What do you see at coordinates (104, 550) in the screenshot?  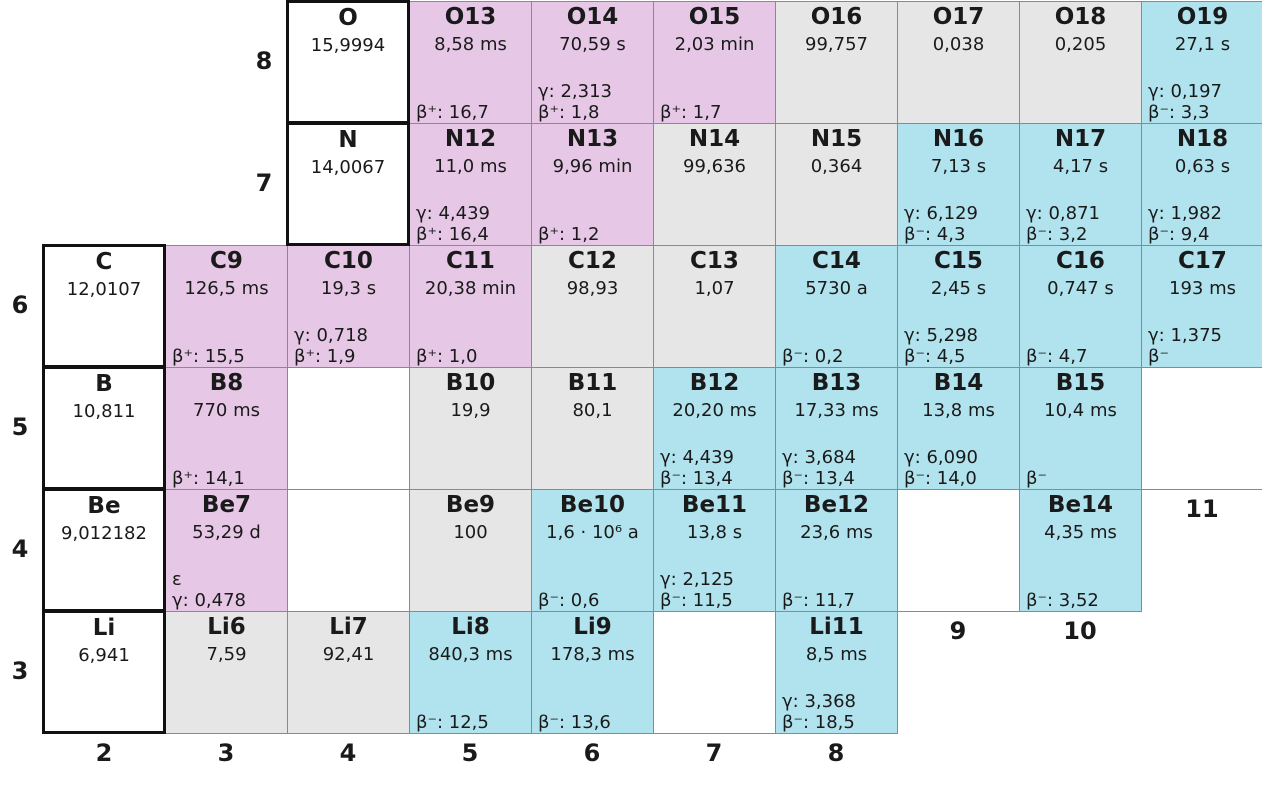 I see `element-cell: Be 9,012182` at bounding box center [104, 550].